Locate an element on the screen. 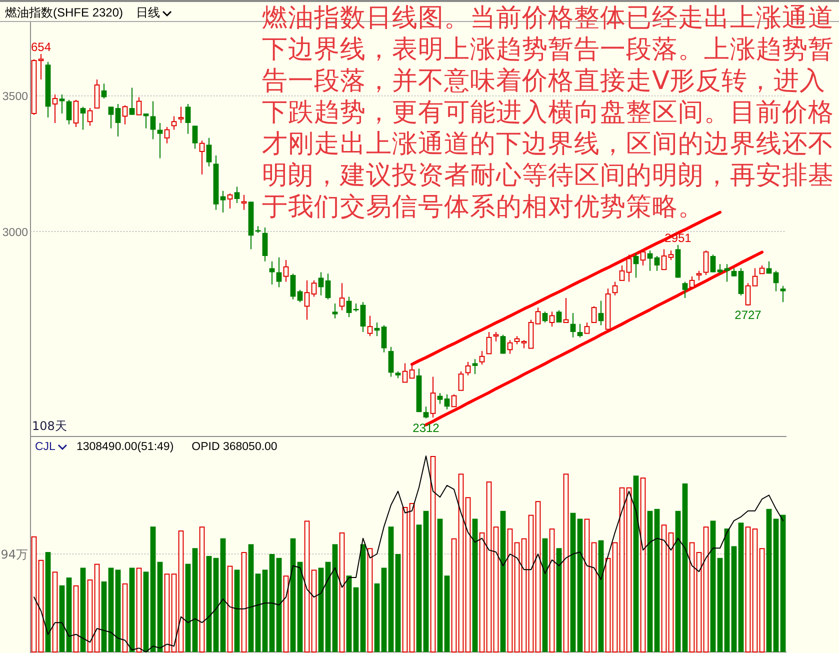  annotation: 654 is located at coordinates (41, 47).